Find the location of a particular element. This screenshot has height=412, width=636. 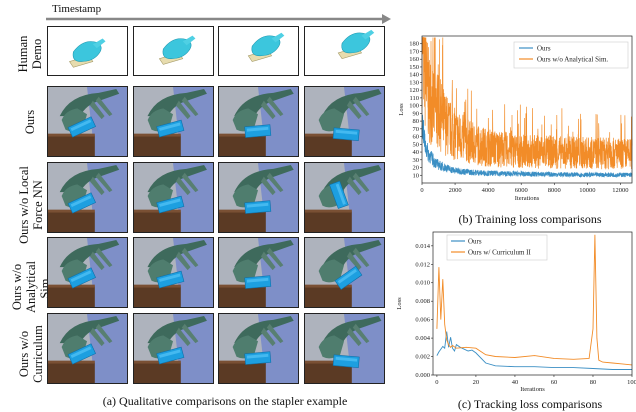

x-tick-label: 60 is located at coordinates (554, 382).